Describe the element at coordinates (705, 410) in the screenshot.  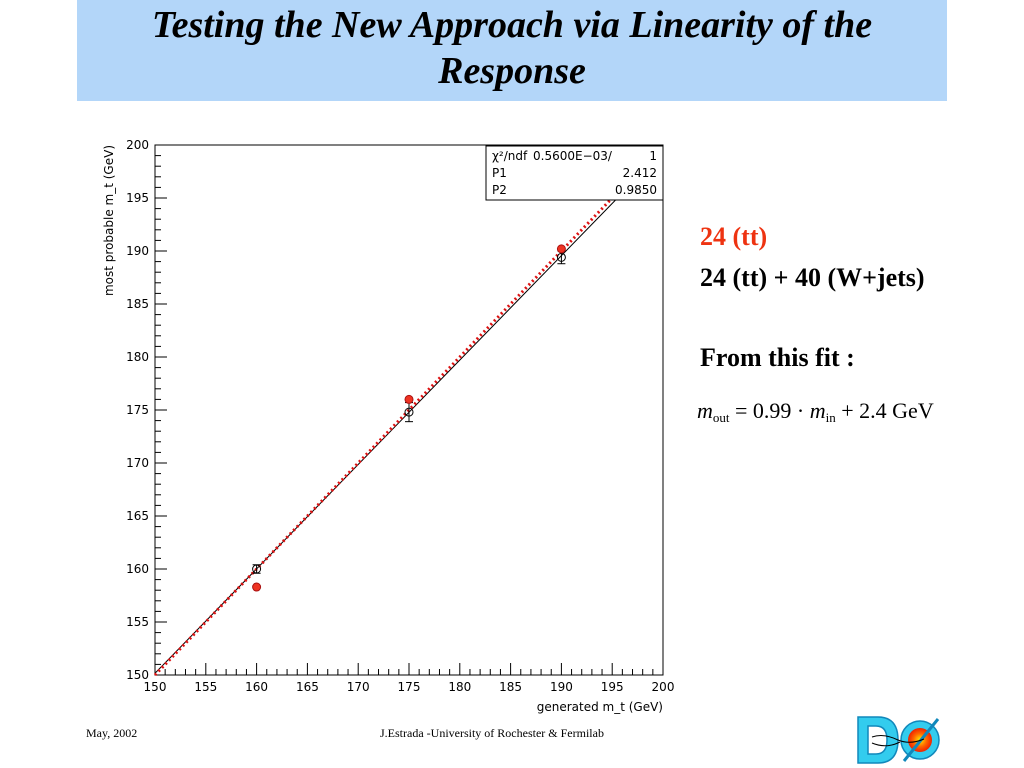
I see `formula-m-out: m` at that location.